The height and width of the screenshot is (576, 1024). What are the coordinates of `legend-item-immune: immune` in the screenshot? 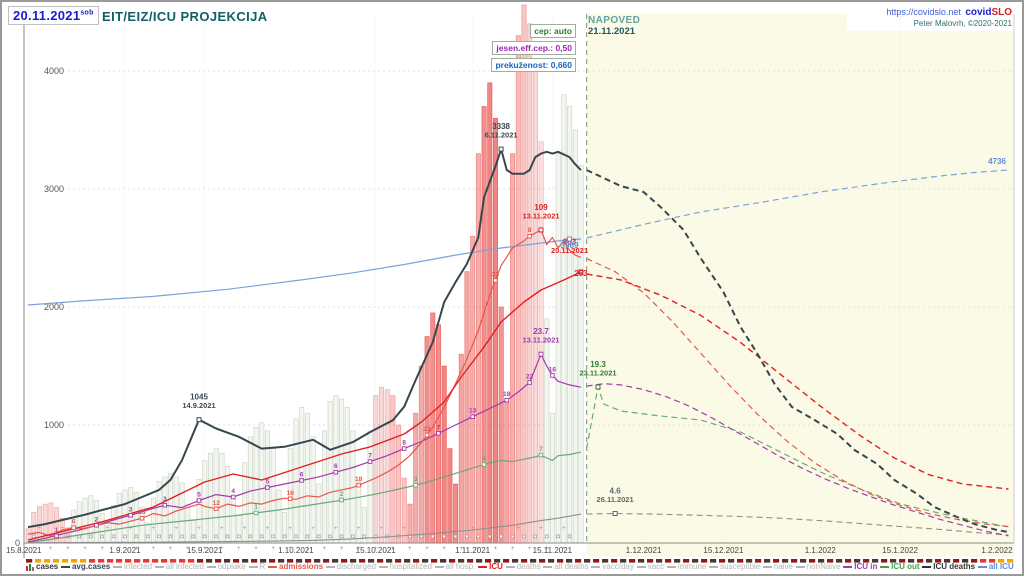 It's located at (686, 567).